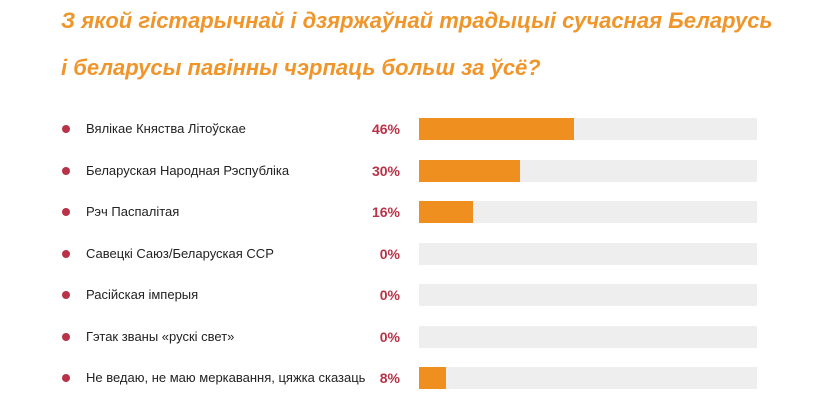 The image size is (820, 403). Describe the element at coordinates (133, 211) in the screenshot. I see `category-label: Рэч Паспалітая` at that location.